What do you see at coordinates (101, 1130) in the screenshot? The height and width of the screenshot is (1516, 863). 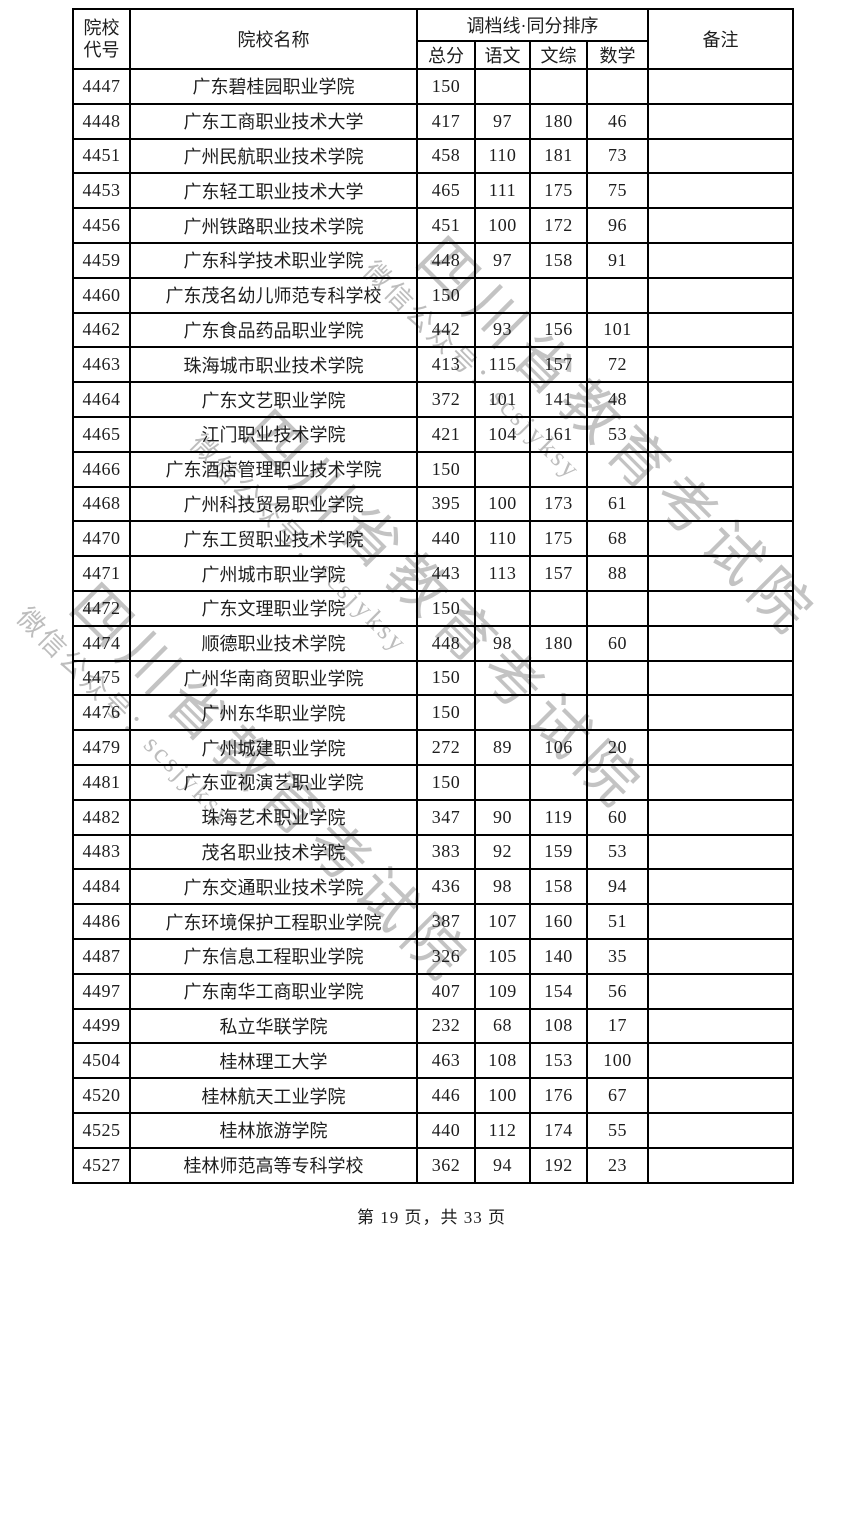 I see `college-code: 4525` at bounding box center [101, 1130].